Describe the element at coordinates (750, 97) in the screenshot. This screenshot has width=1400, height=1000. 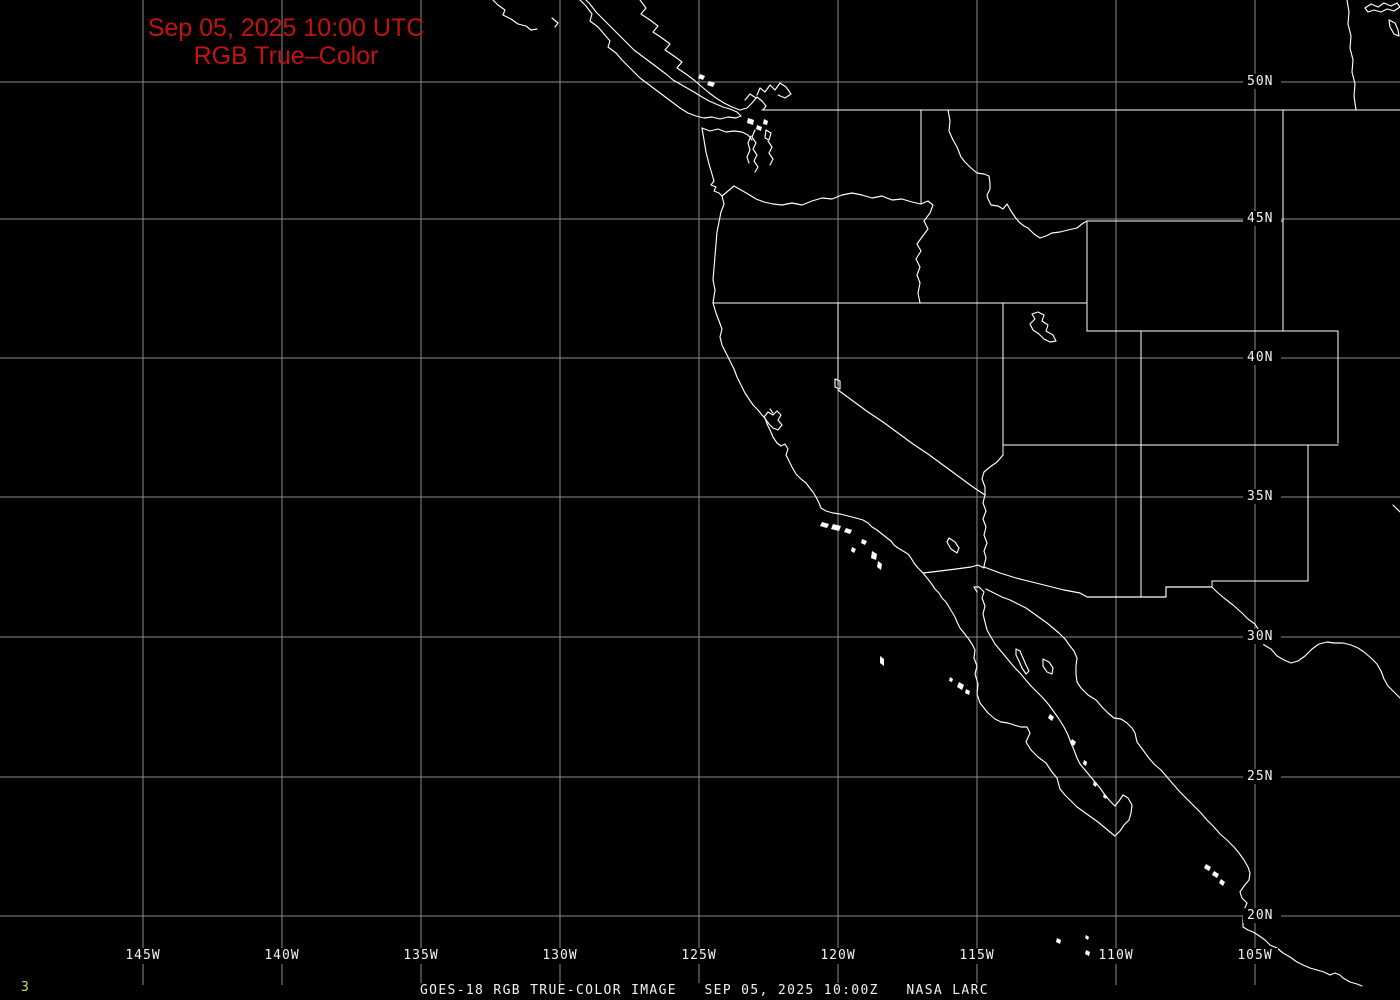
I see `coastline-jervis-inlet` at that location.